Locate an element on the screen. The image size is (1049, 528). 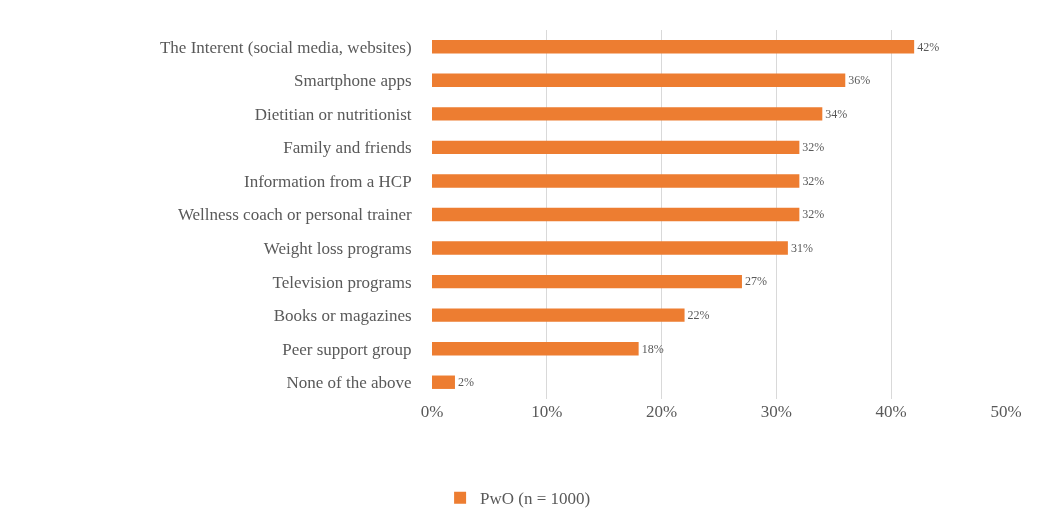
x-tick-label: 0% is located at coordinates (432, 411).